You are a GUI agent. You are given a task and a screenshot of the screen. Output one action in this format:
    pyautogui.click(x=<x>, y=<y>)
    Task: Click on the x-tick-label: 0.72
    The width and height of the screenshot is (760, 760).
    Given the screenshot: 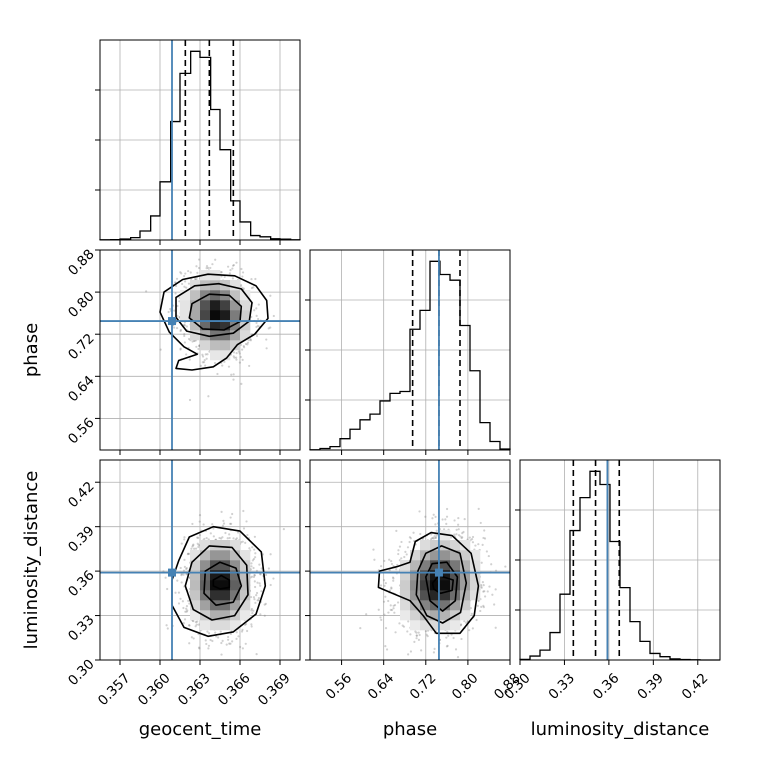 What is the action you would take?
    pyautogui.click(x=423, y=686)
    